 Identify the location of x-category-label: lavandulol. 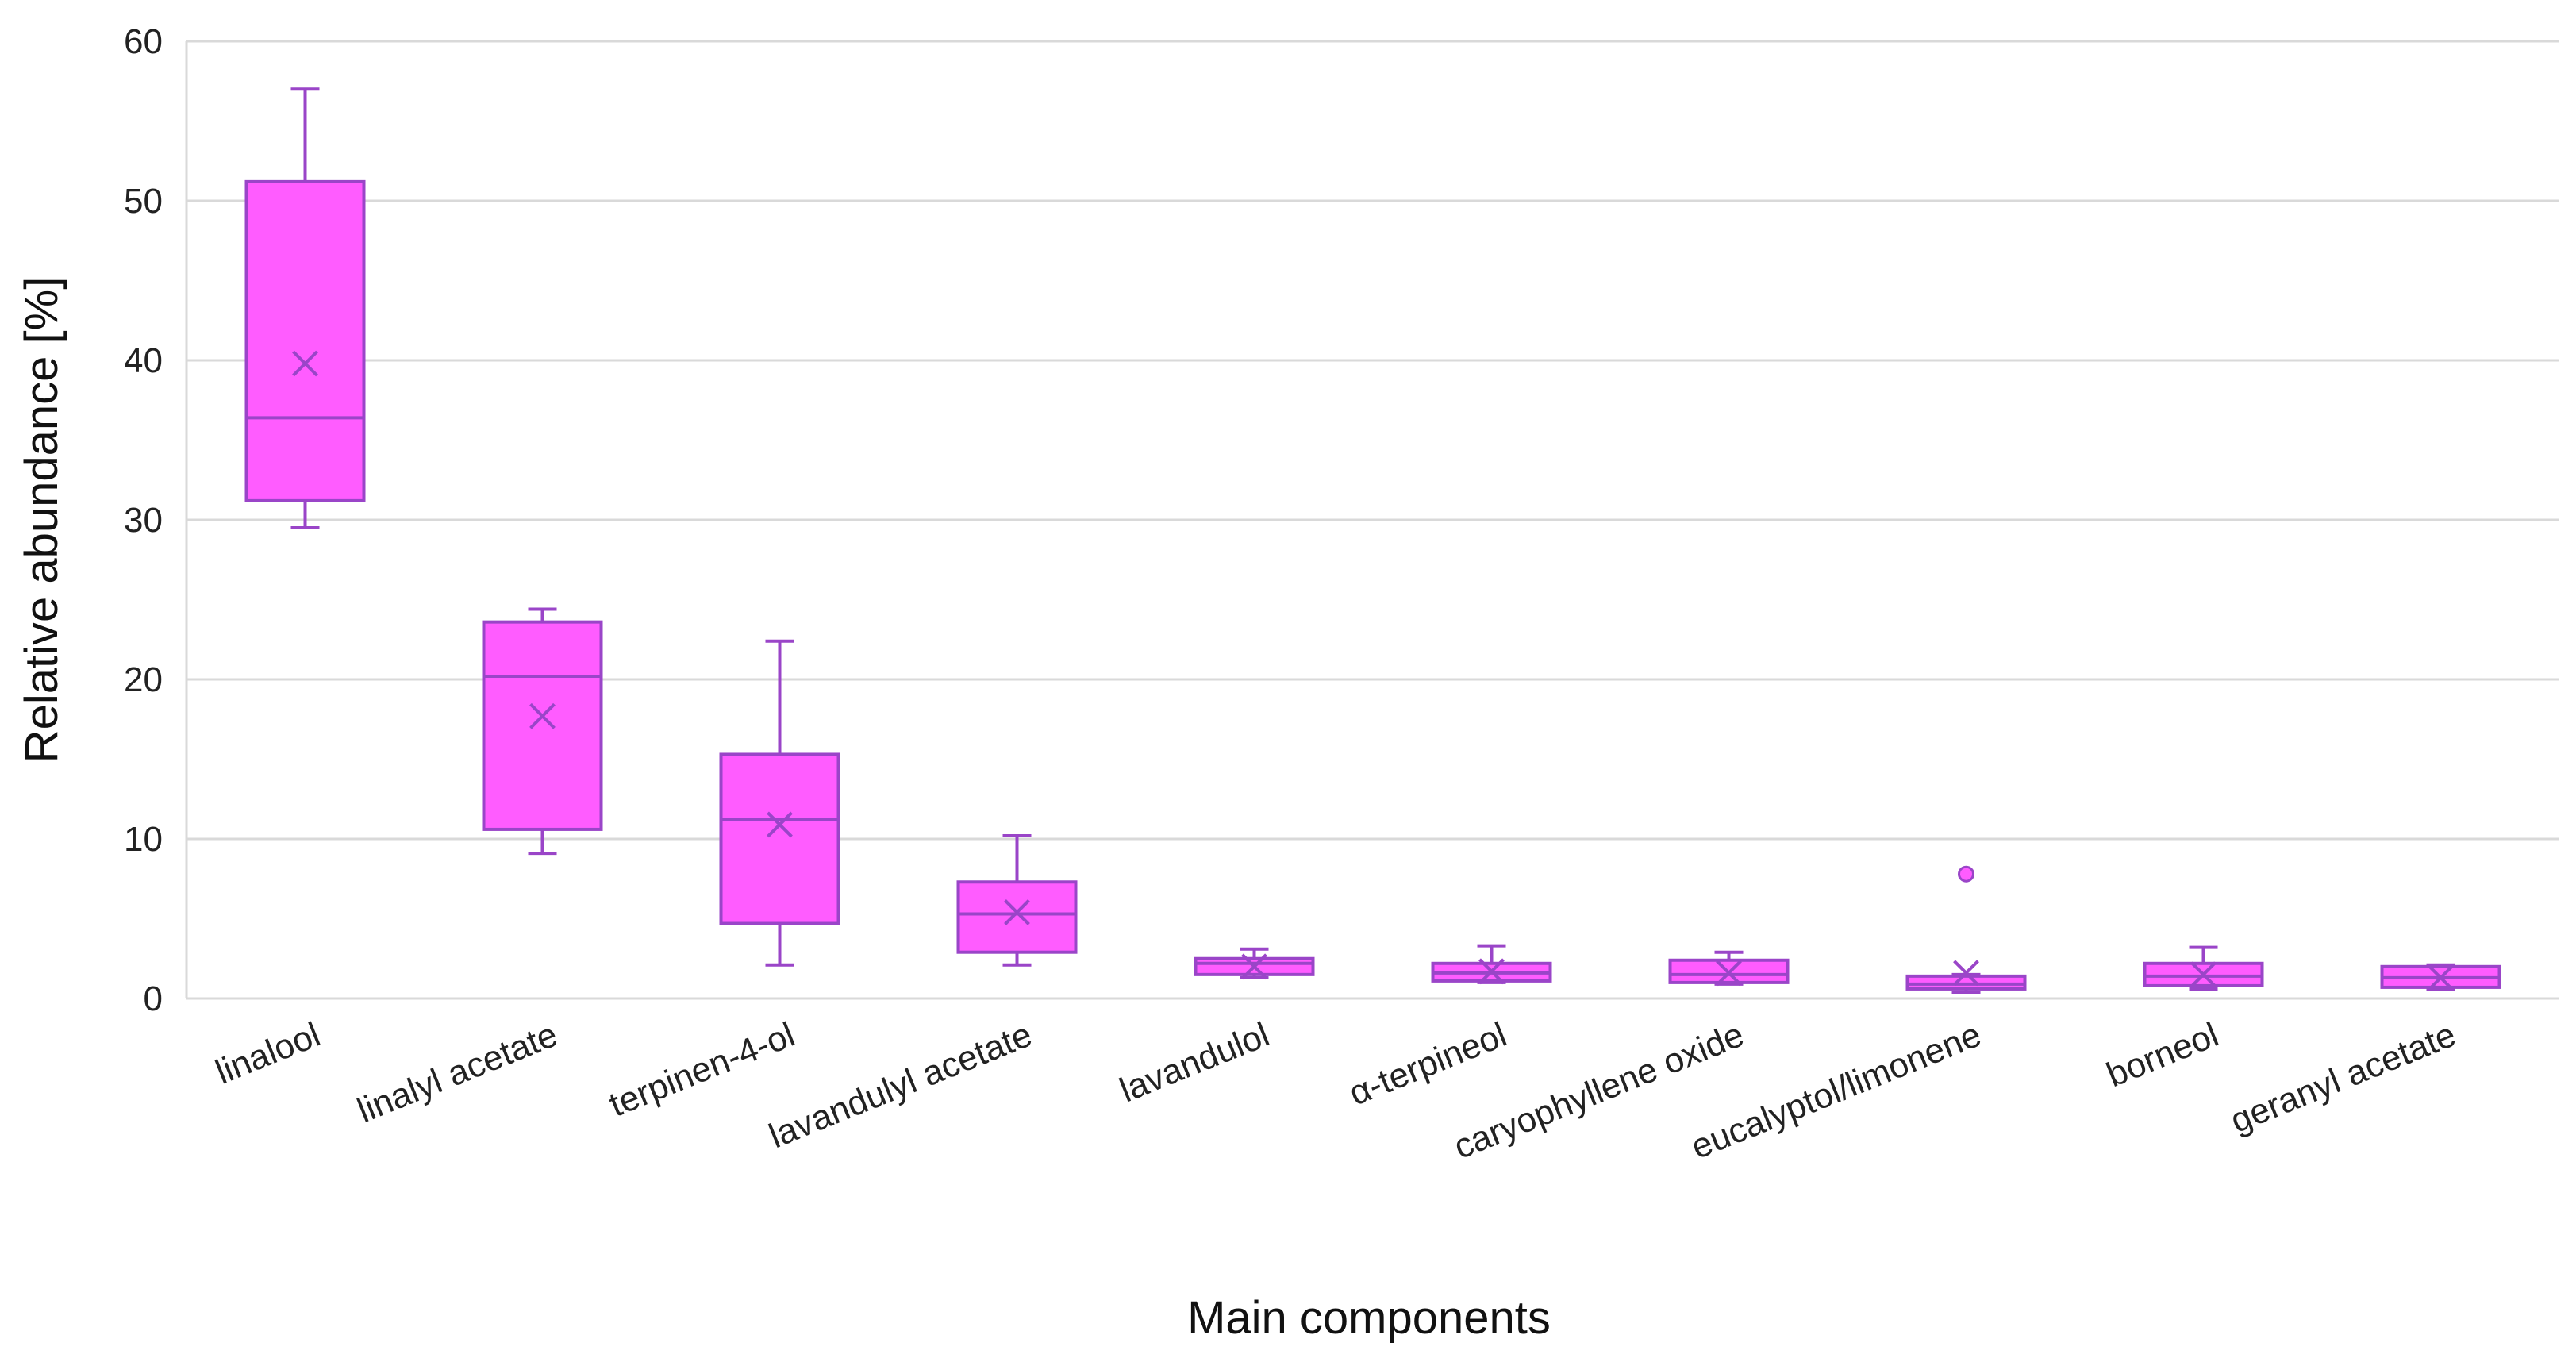
(1194, 1062).